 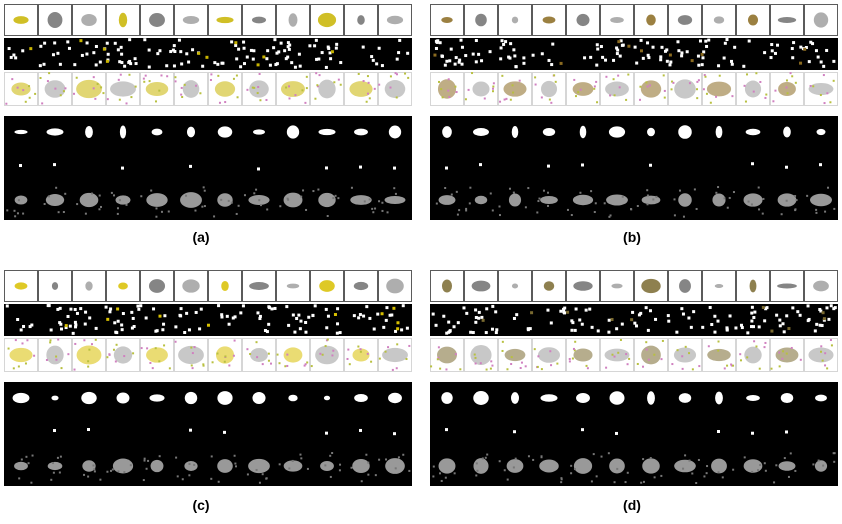 I want to click on mask-pixel-color, so click(x=31, y=49).